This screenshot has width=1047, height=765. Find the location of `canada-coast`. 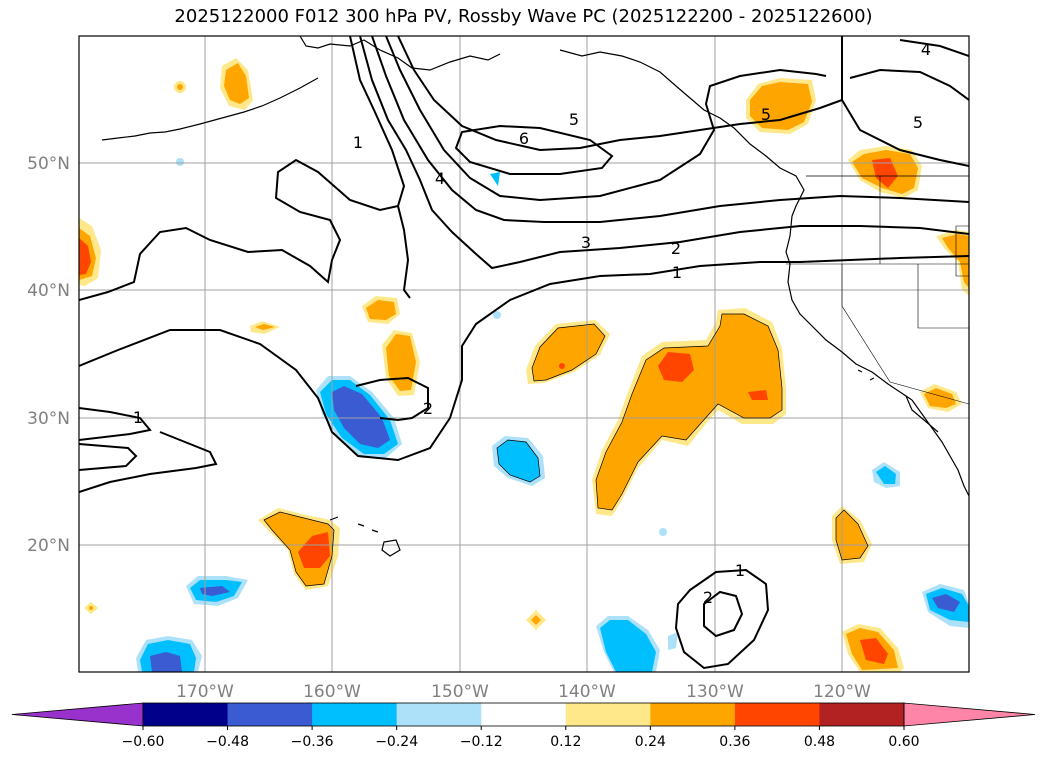

canada-coast is located at coordinates (682, 133).